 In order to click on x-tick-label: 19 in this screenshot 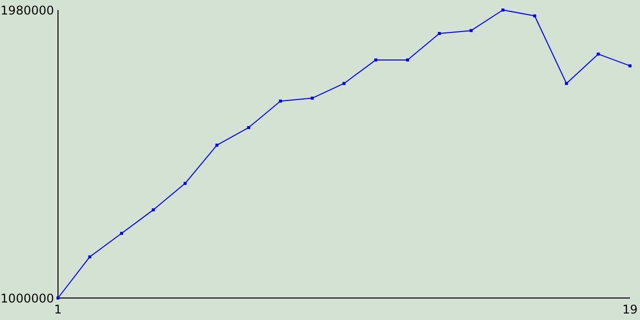, I will do `click(630, 309)`.